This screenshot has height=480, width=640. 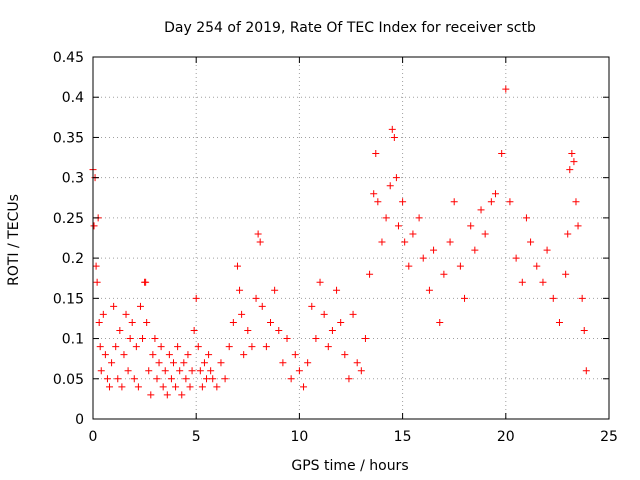 I want to click on y-tick-label: 0, so click(x=79, y=420).